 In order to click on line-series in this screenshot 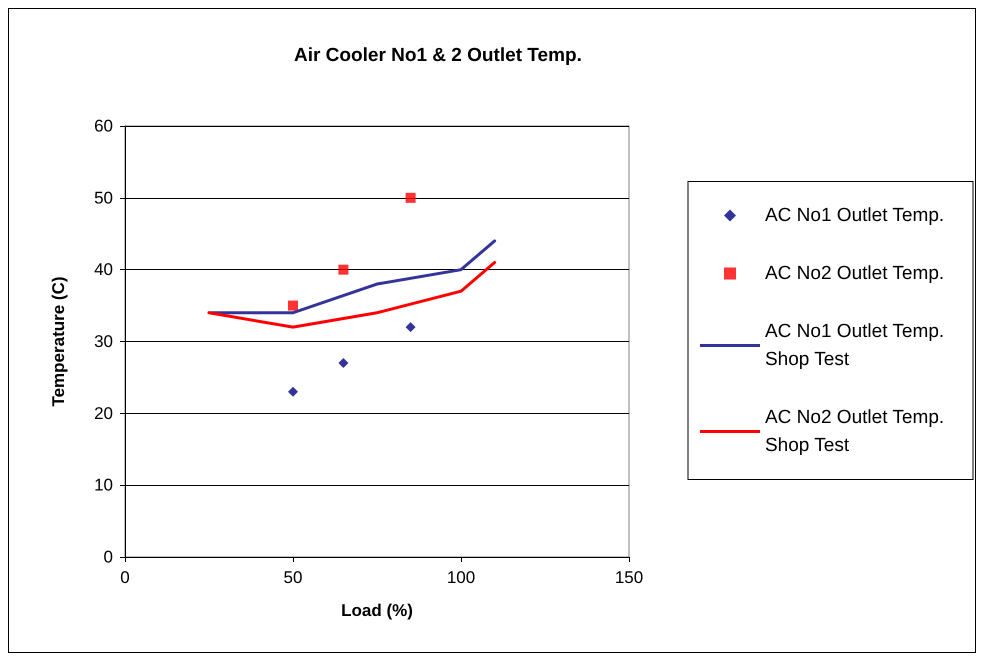, I will do `click(352, 294)`.